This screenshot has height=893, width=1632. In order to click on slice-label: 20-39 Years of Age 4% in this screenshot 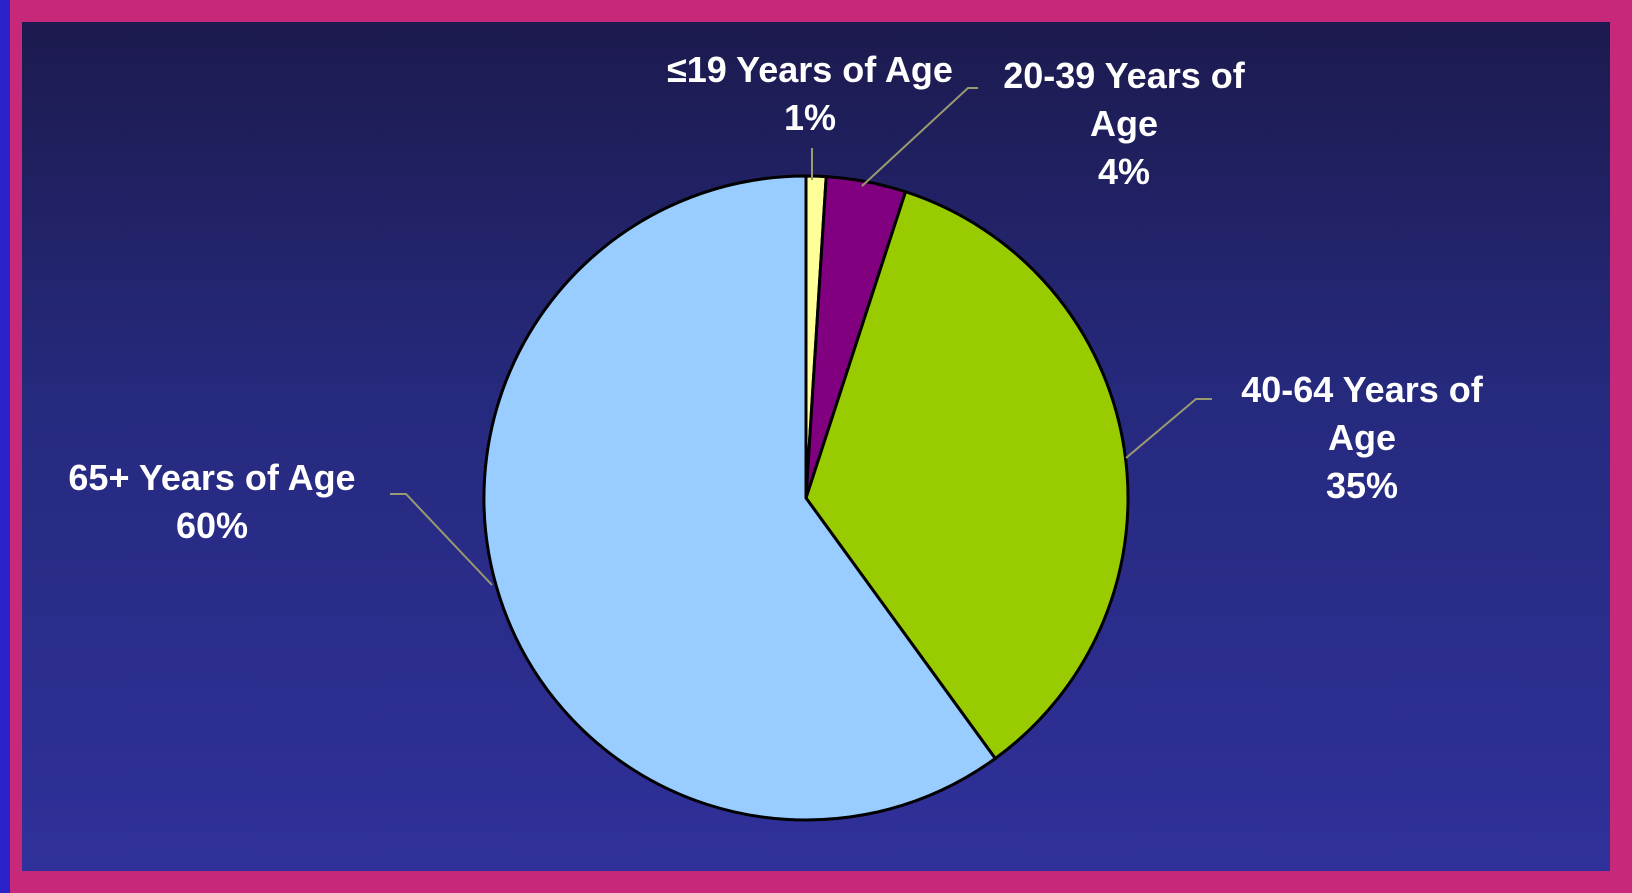, I will do `click(1124, 123)`.